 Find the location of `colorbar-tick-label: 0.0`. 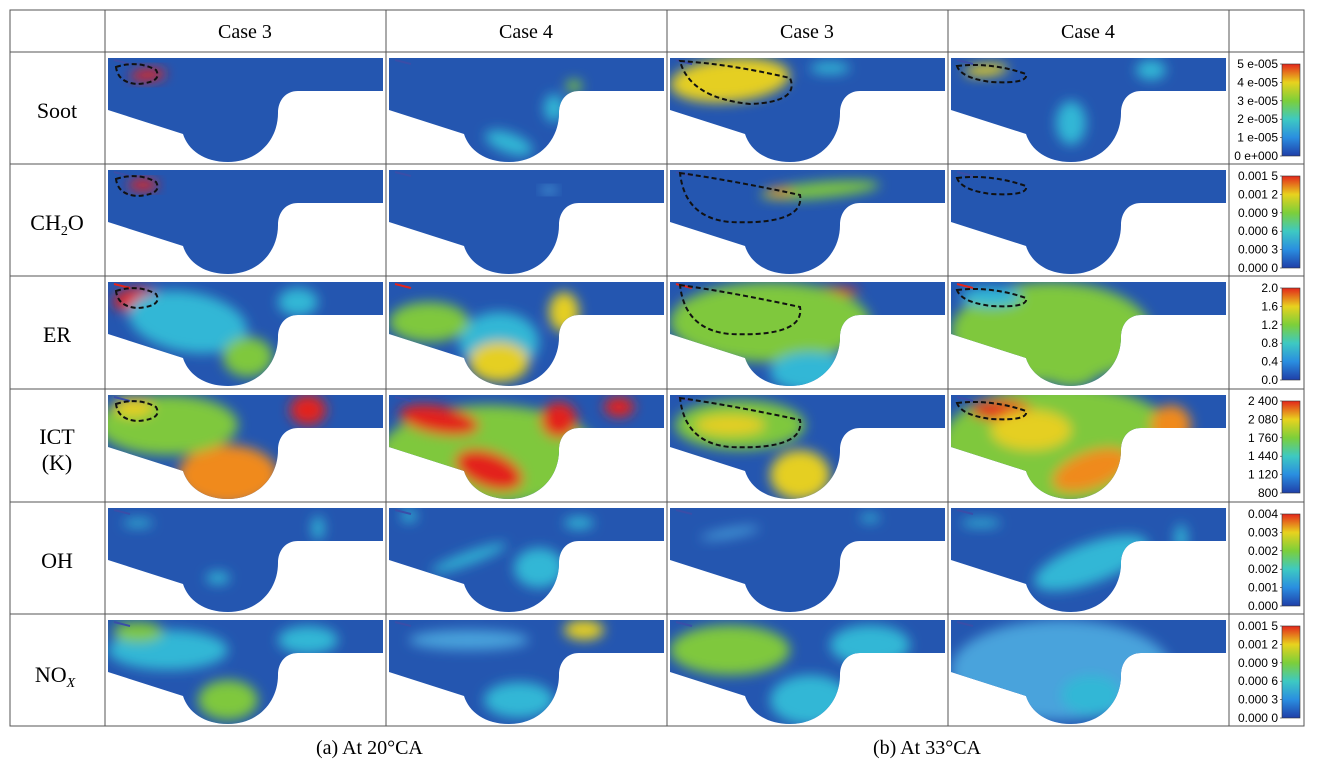

colorbar-tick-label: 0.0 is located at coordinates (1269, 380).